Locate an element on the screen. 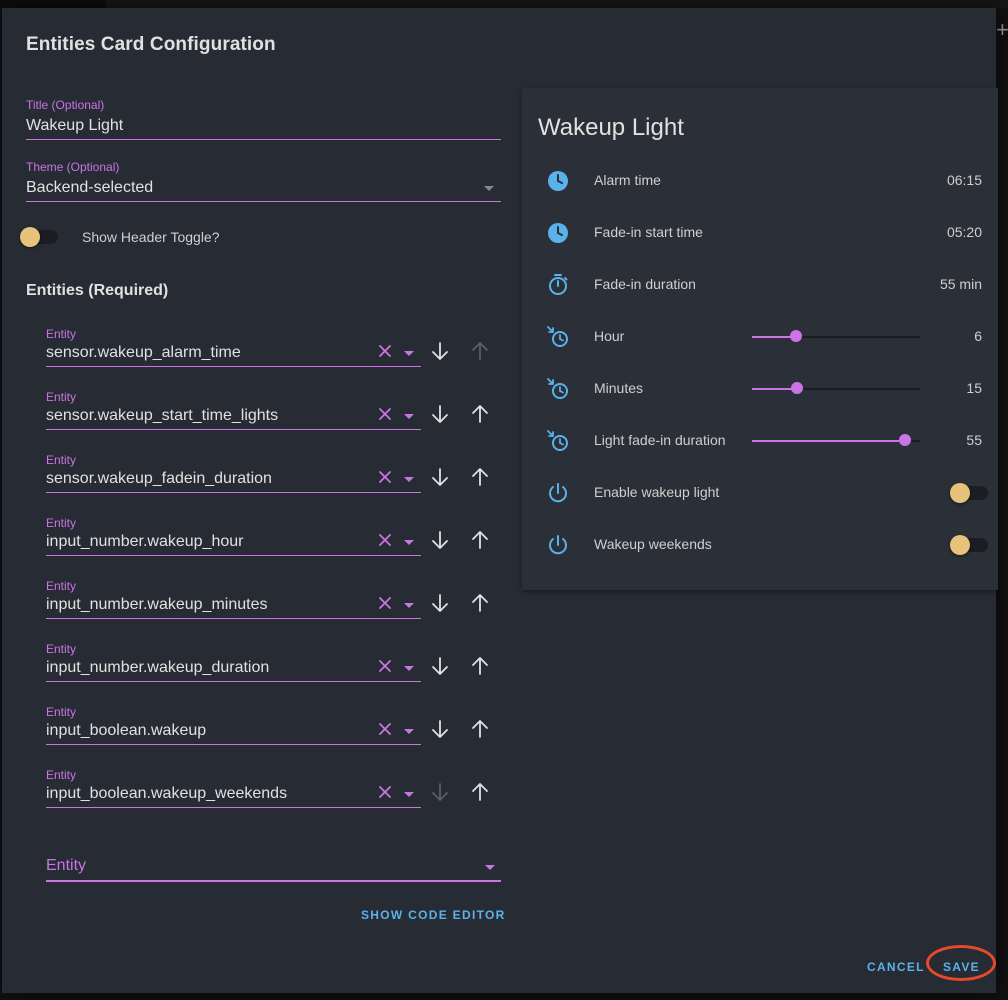 The height and width of the screenshot is (1000, 1008). preview-entity-row: Hour 6 is located at coordinates (760, 337).